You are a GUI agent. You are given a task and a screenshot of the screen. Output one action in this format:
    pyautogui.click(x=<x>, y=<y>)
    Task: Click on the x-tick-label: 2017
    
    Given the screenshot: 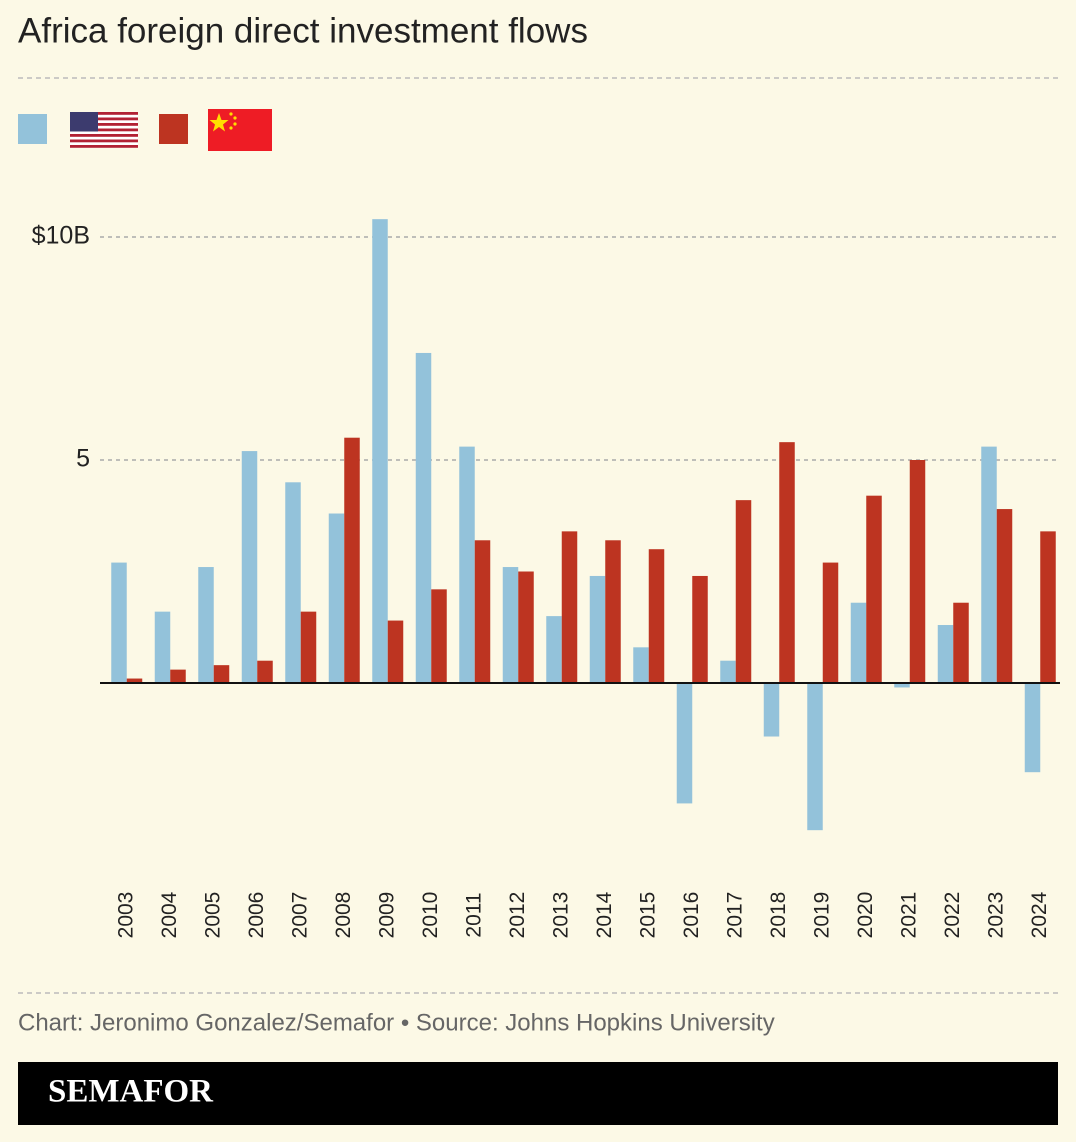 What is the action you would take?
    pyautogui.click(x=734, y=915)
    